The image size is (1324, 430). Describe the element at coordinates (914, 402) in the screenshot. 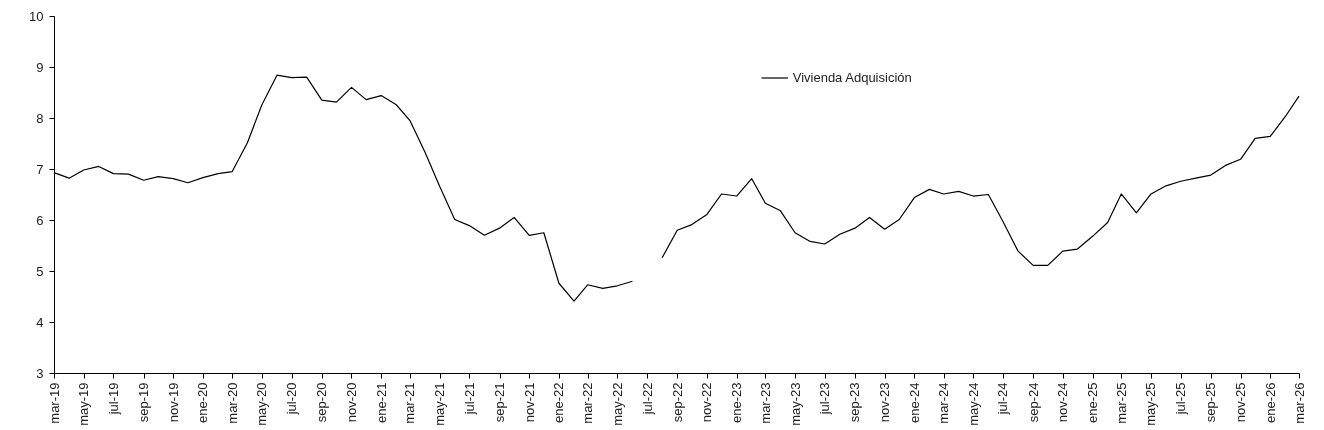

I see `x-tick-label: ene-24` at that location.